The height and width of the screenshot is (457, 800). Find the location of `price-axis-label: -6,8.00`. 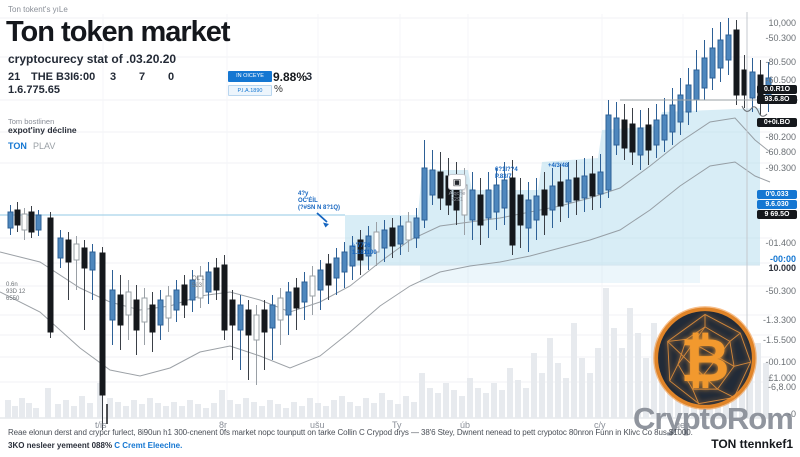

price-axis-label: -6,8.00 is located at coordinates (781, 387).